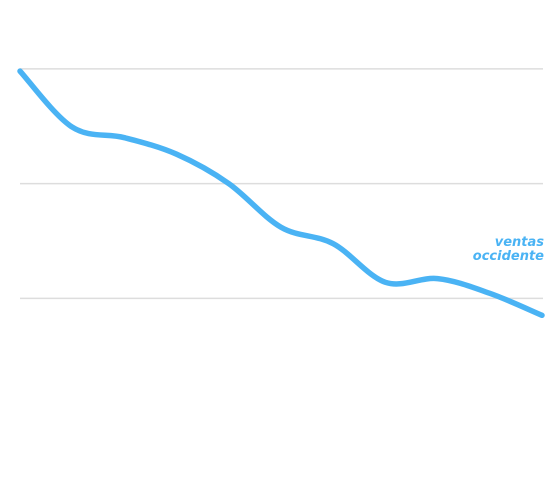 The image size is (551, 481). I want to click on series-label-line-0: ventas, so click(520, 242).